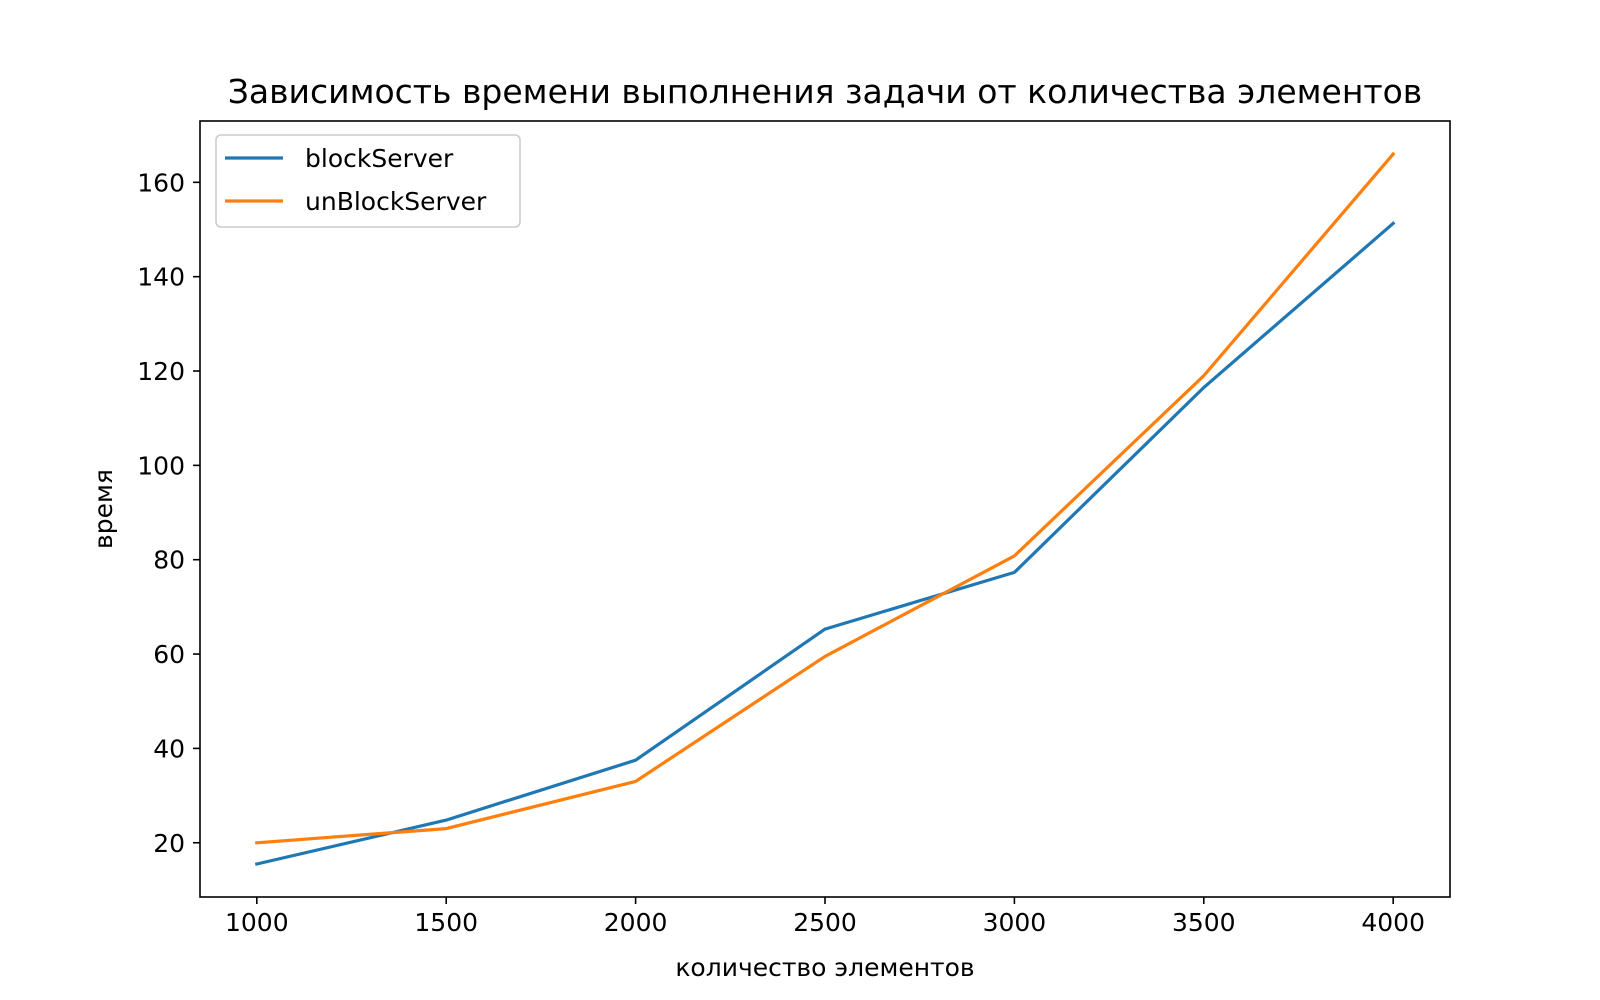 This screenshot has width=1600, height=1000. I want to click on legend: blockServer unBlockServer, so click(368, 181).